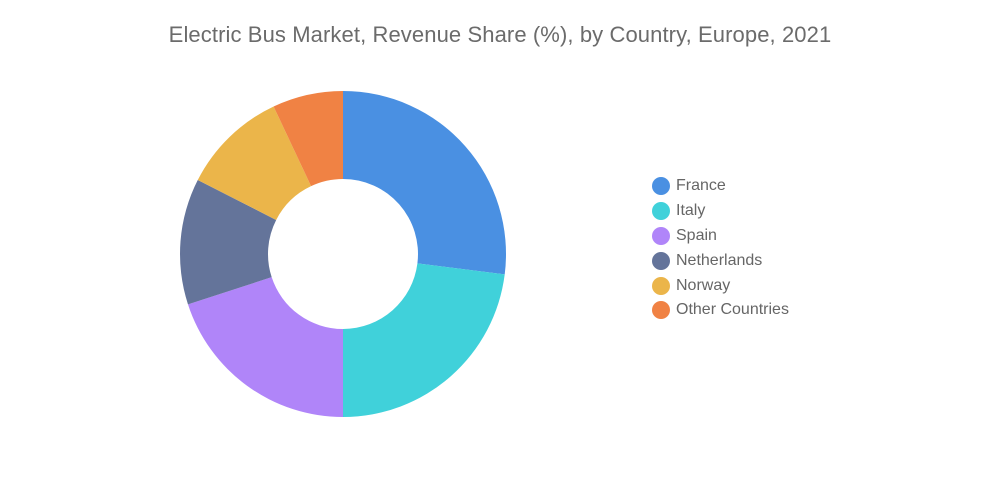 This screenshot has width=1000, height=504. I want to click on slice-norway, so click(254, 163).